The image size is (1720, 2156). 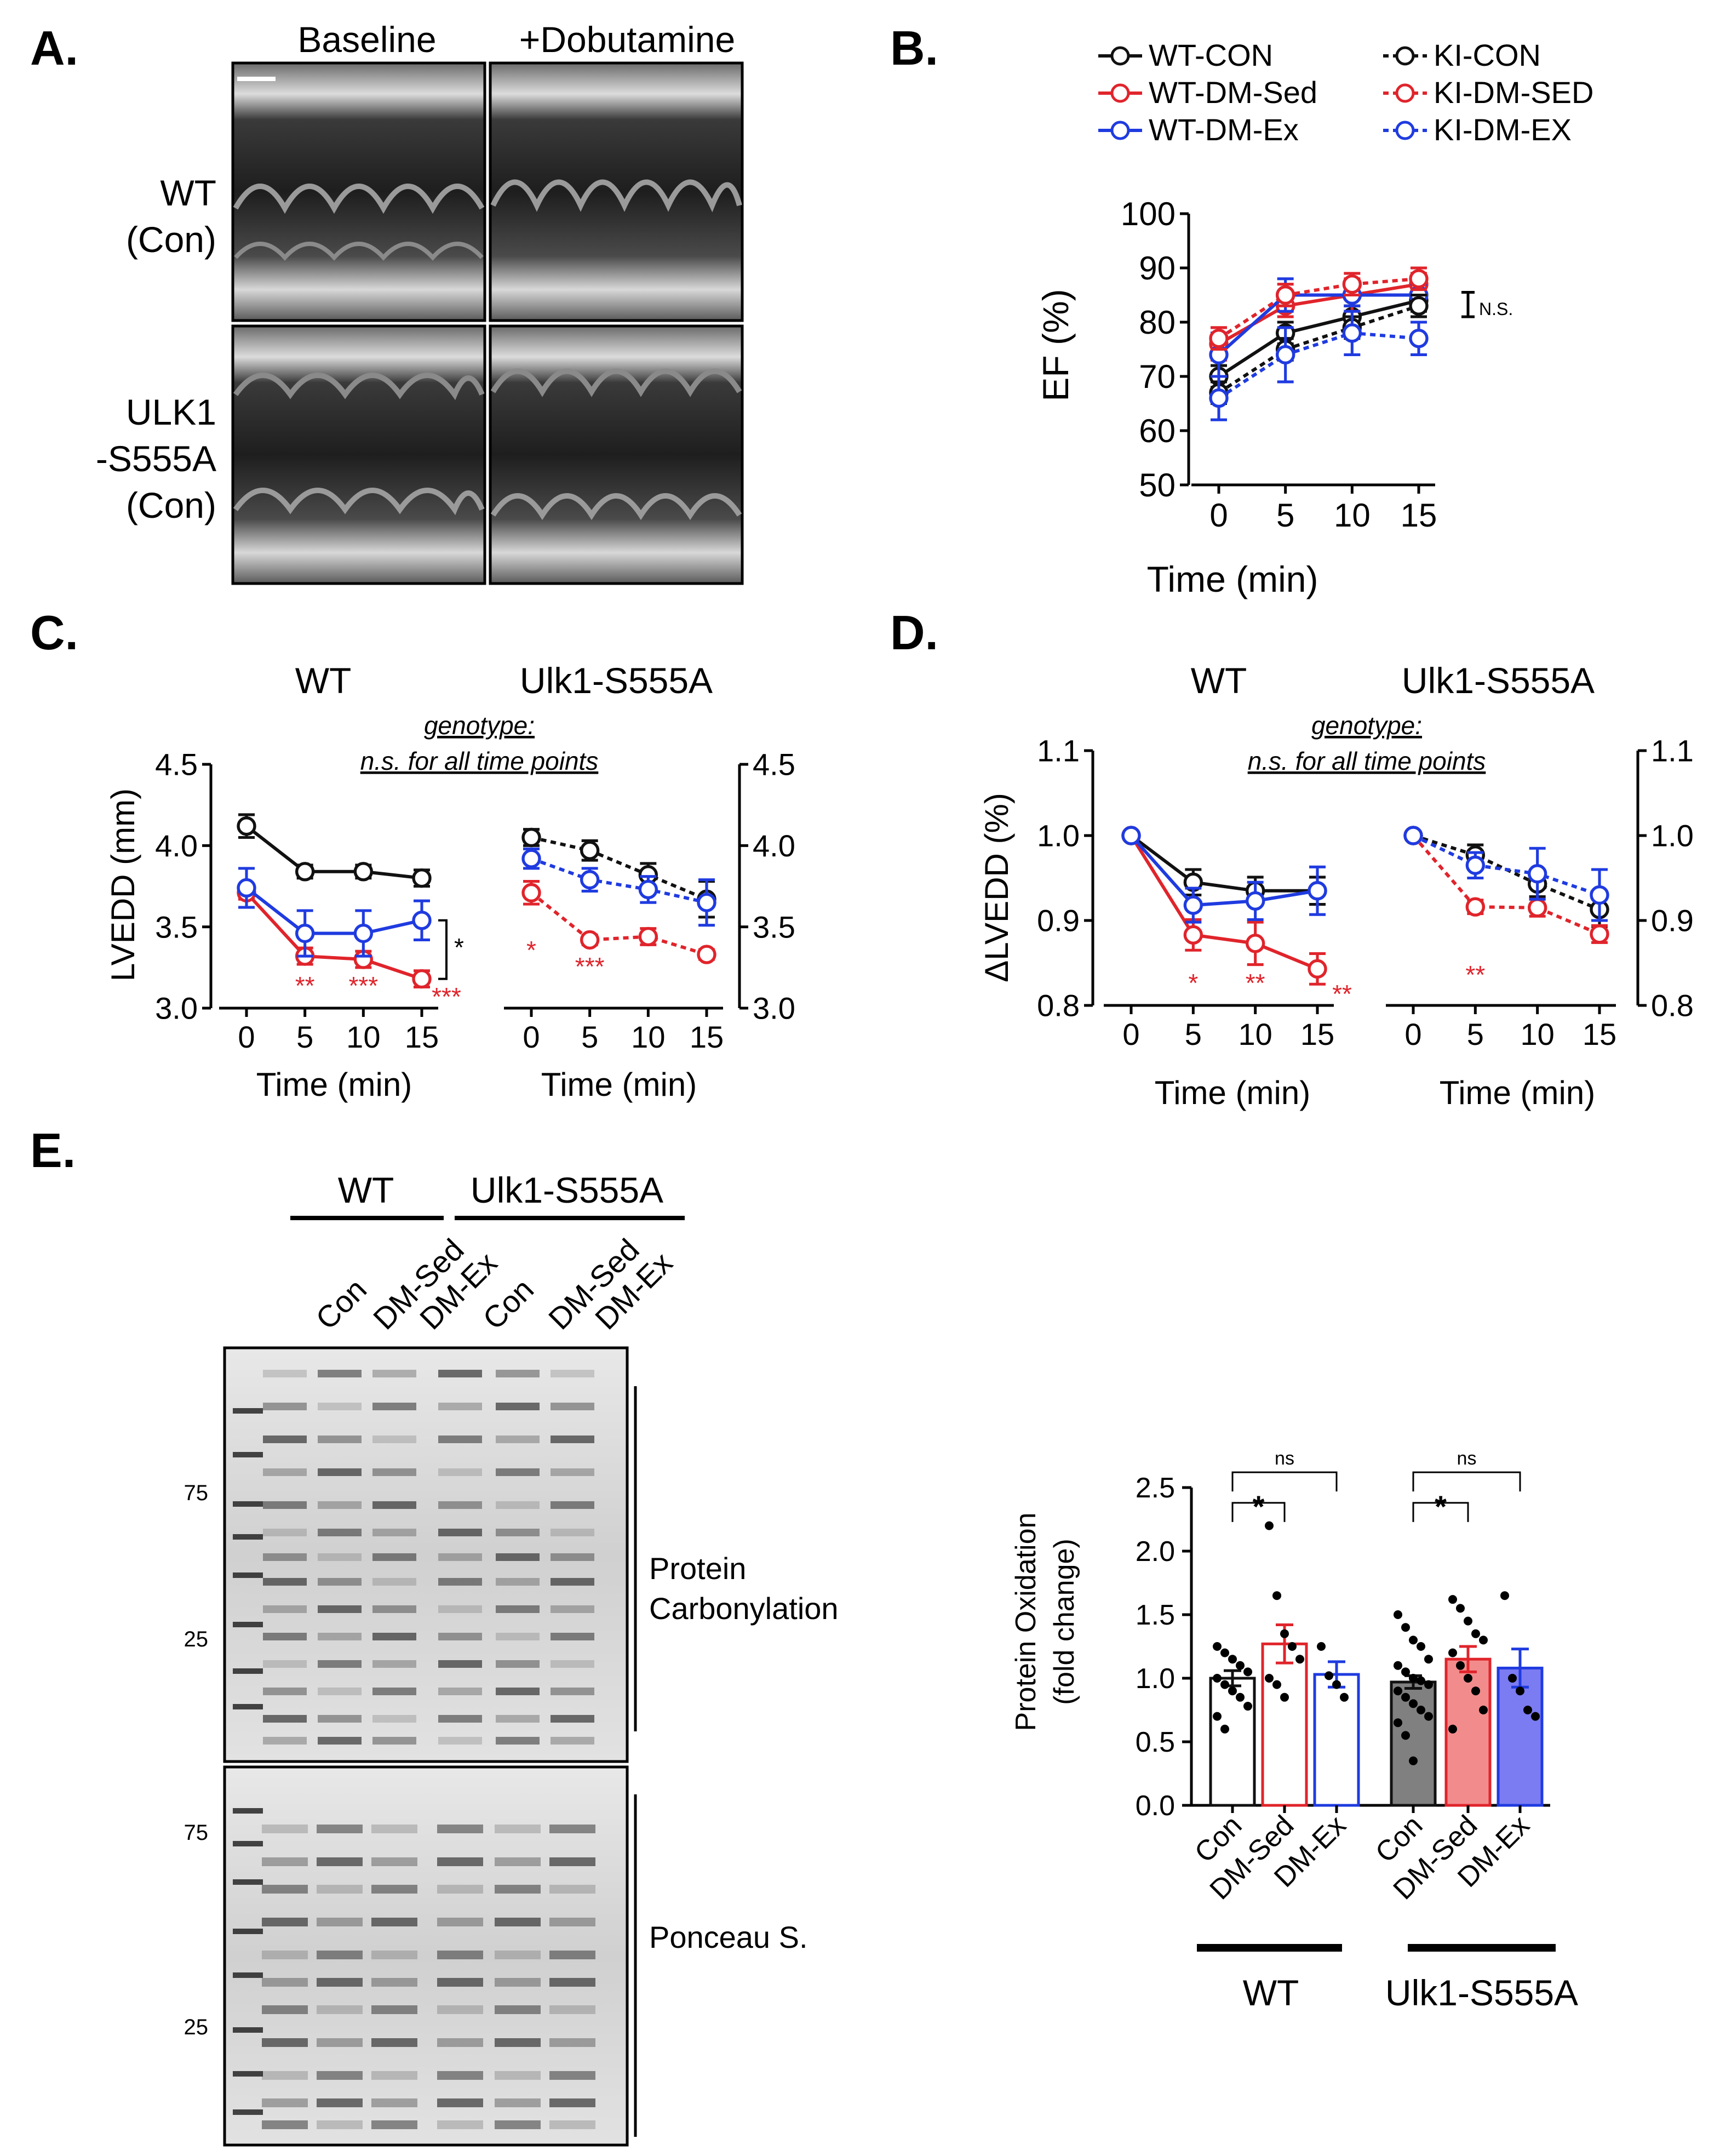 I want to click on c-wt-series-2-line, so click(x=333, y=911).